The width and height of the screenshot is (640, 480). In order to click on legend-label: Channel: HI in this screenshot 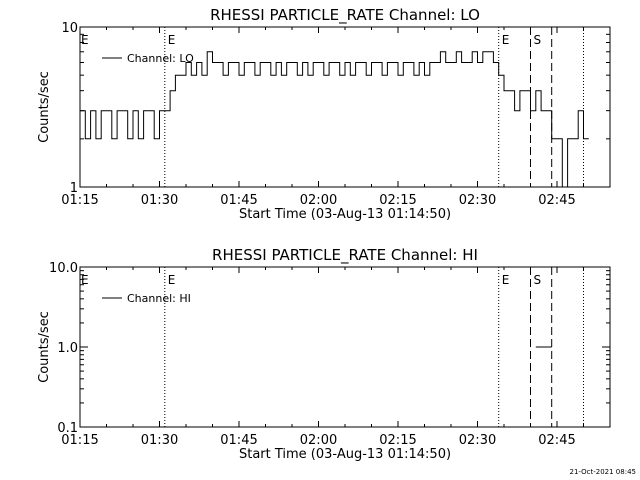, I will do `click(159, 298)`.